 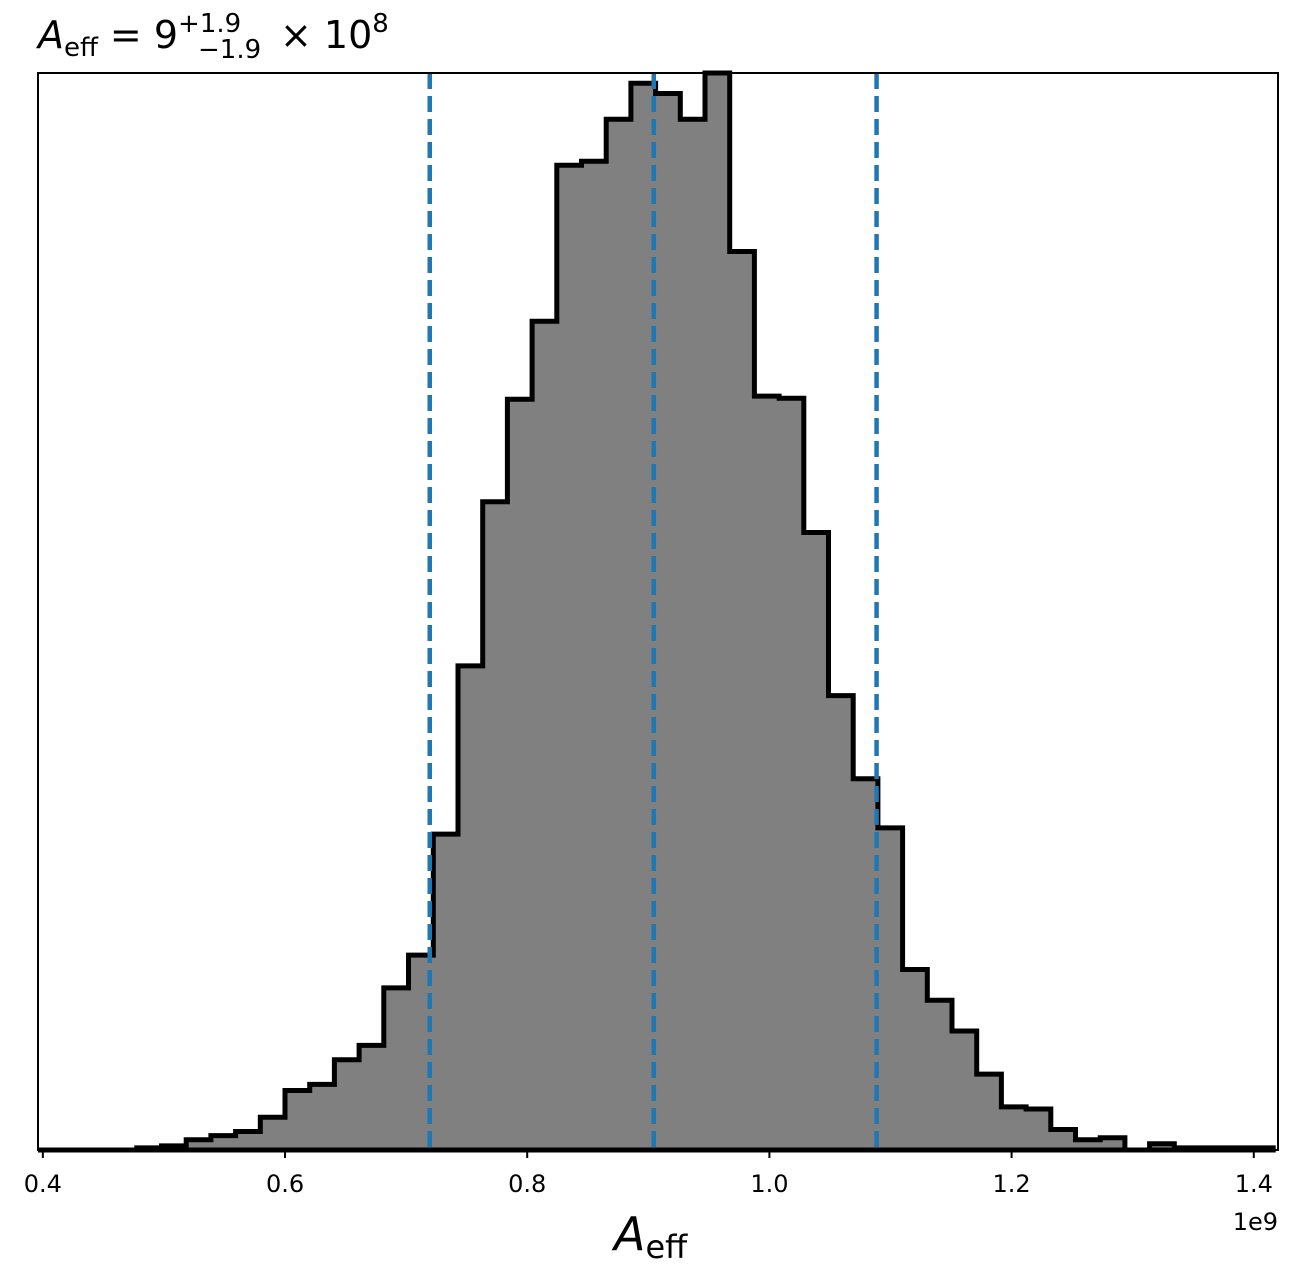 What do you see at coordinates (1012, 1184) in the screenshot?
I see `x-tick-label: 1.2` at bounding box center [1012, 1184].